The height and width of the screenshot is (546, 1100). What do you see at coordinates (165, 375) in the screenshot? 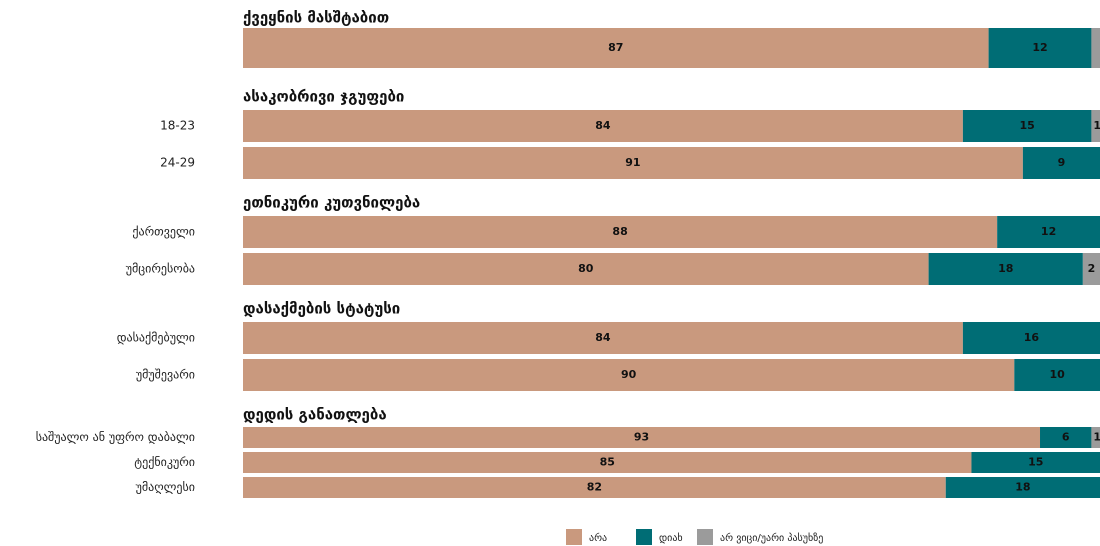
I see `row-label: უმუშევარი` at bounding box center [165, 375].